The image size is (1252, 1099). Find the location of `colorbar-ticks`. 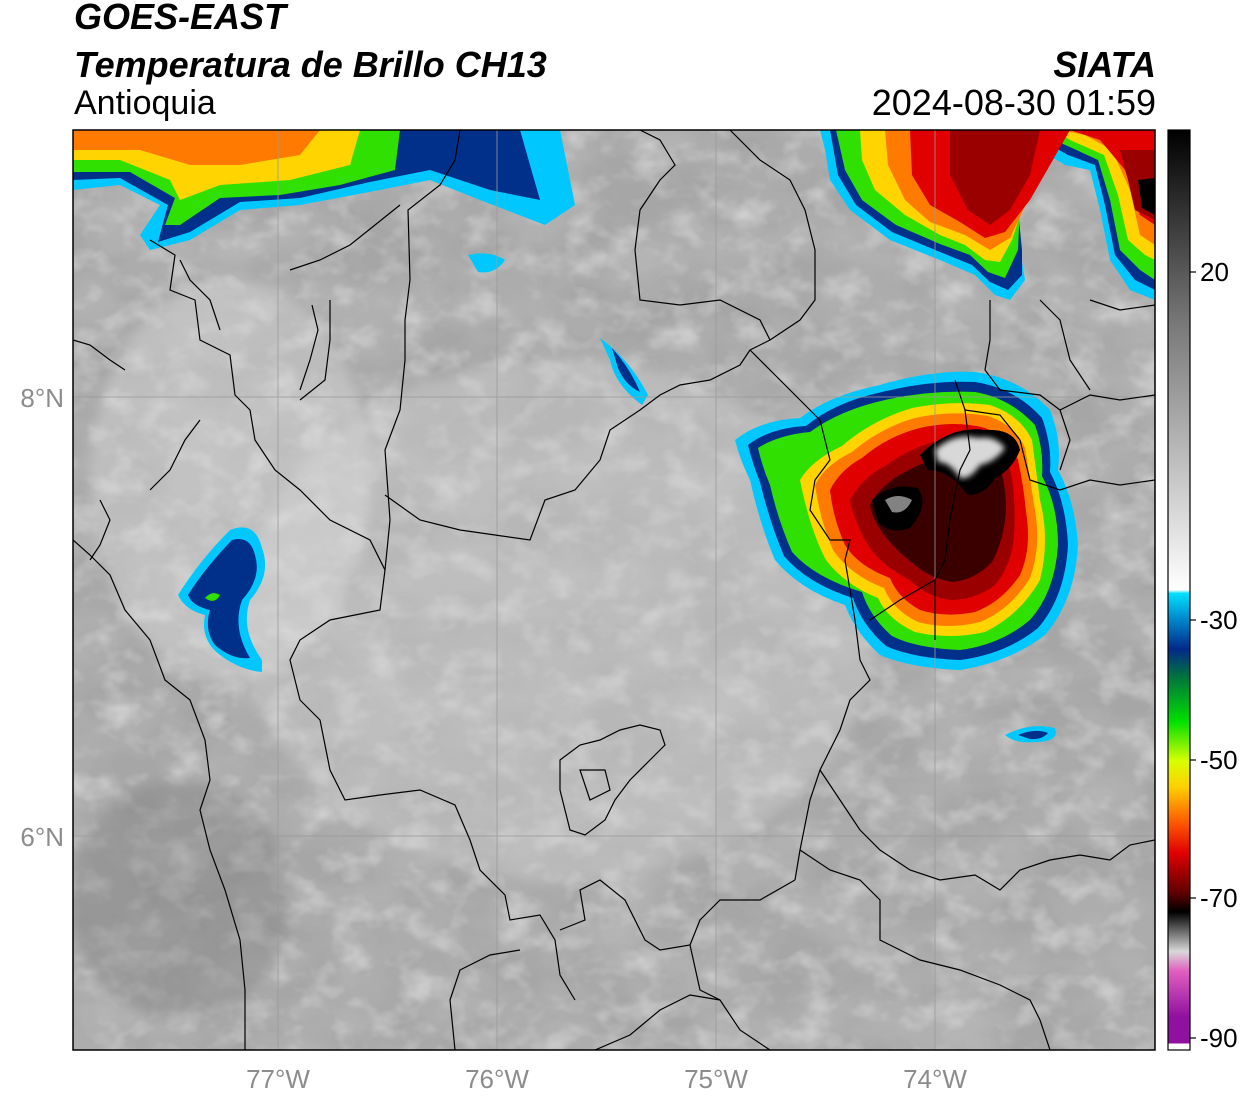

colorbar-ticks is located at coordinates (1193, 655).